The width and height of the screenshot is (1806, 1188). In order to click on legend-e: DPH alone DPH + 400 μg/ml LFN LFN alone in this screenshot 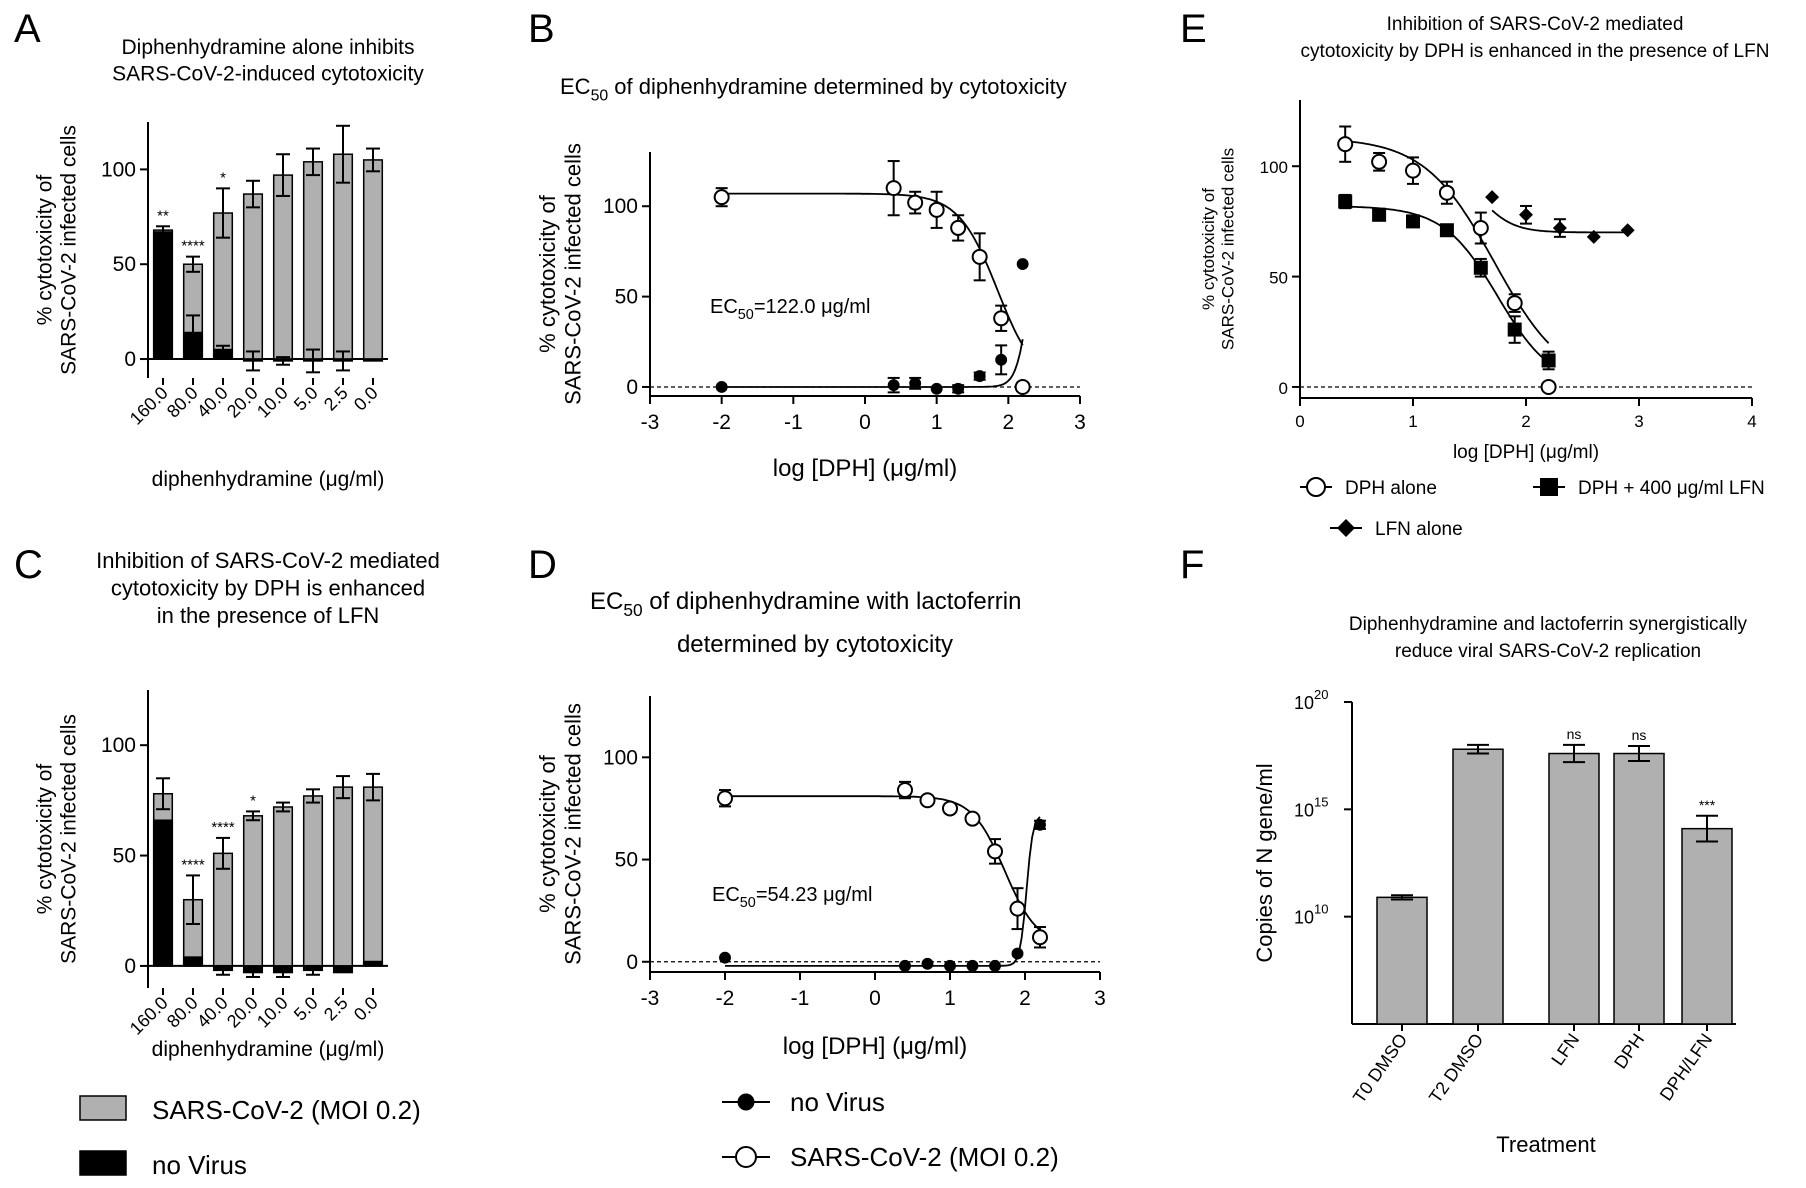, I will do `click(1532, 508)`.